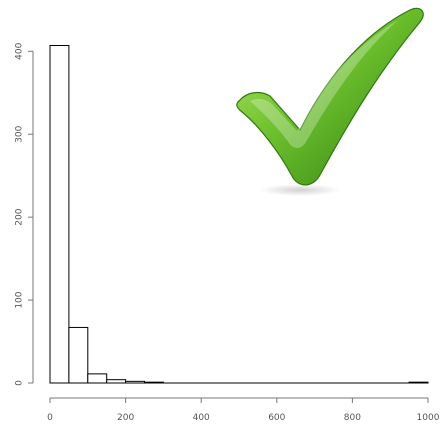  Describe the element at coordinates (20, 216) in the screenshot. I see `y-tick-label: 200` at that location.